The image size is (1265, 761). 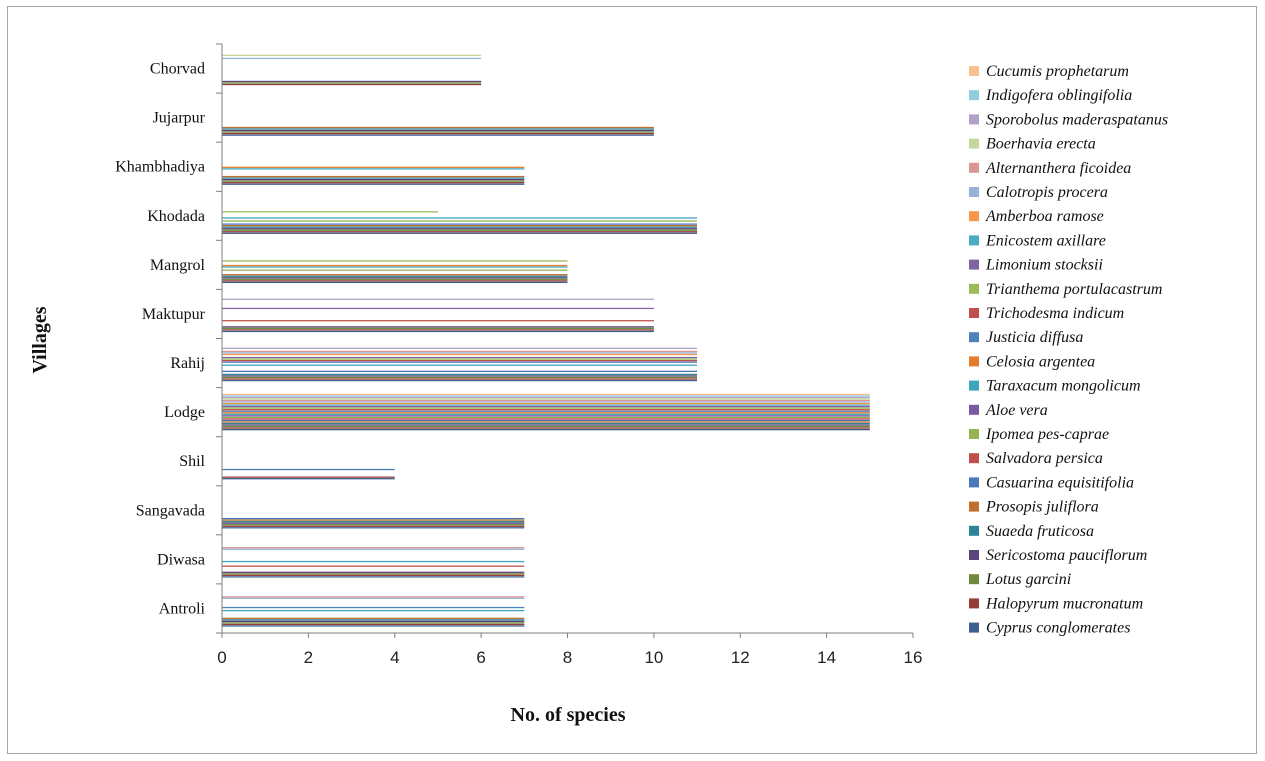 What do you see at coordinates (974, 71) in the screenshot?
I see `legend-swatch-cucumis-prophetarum` at bounding box center [974, 71].